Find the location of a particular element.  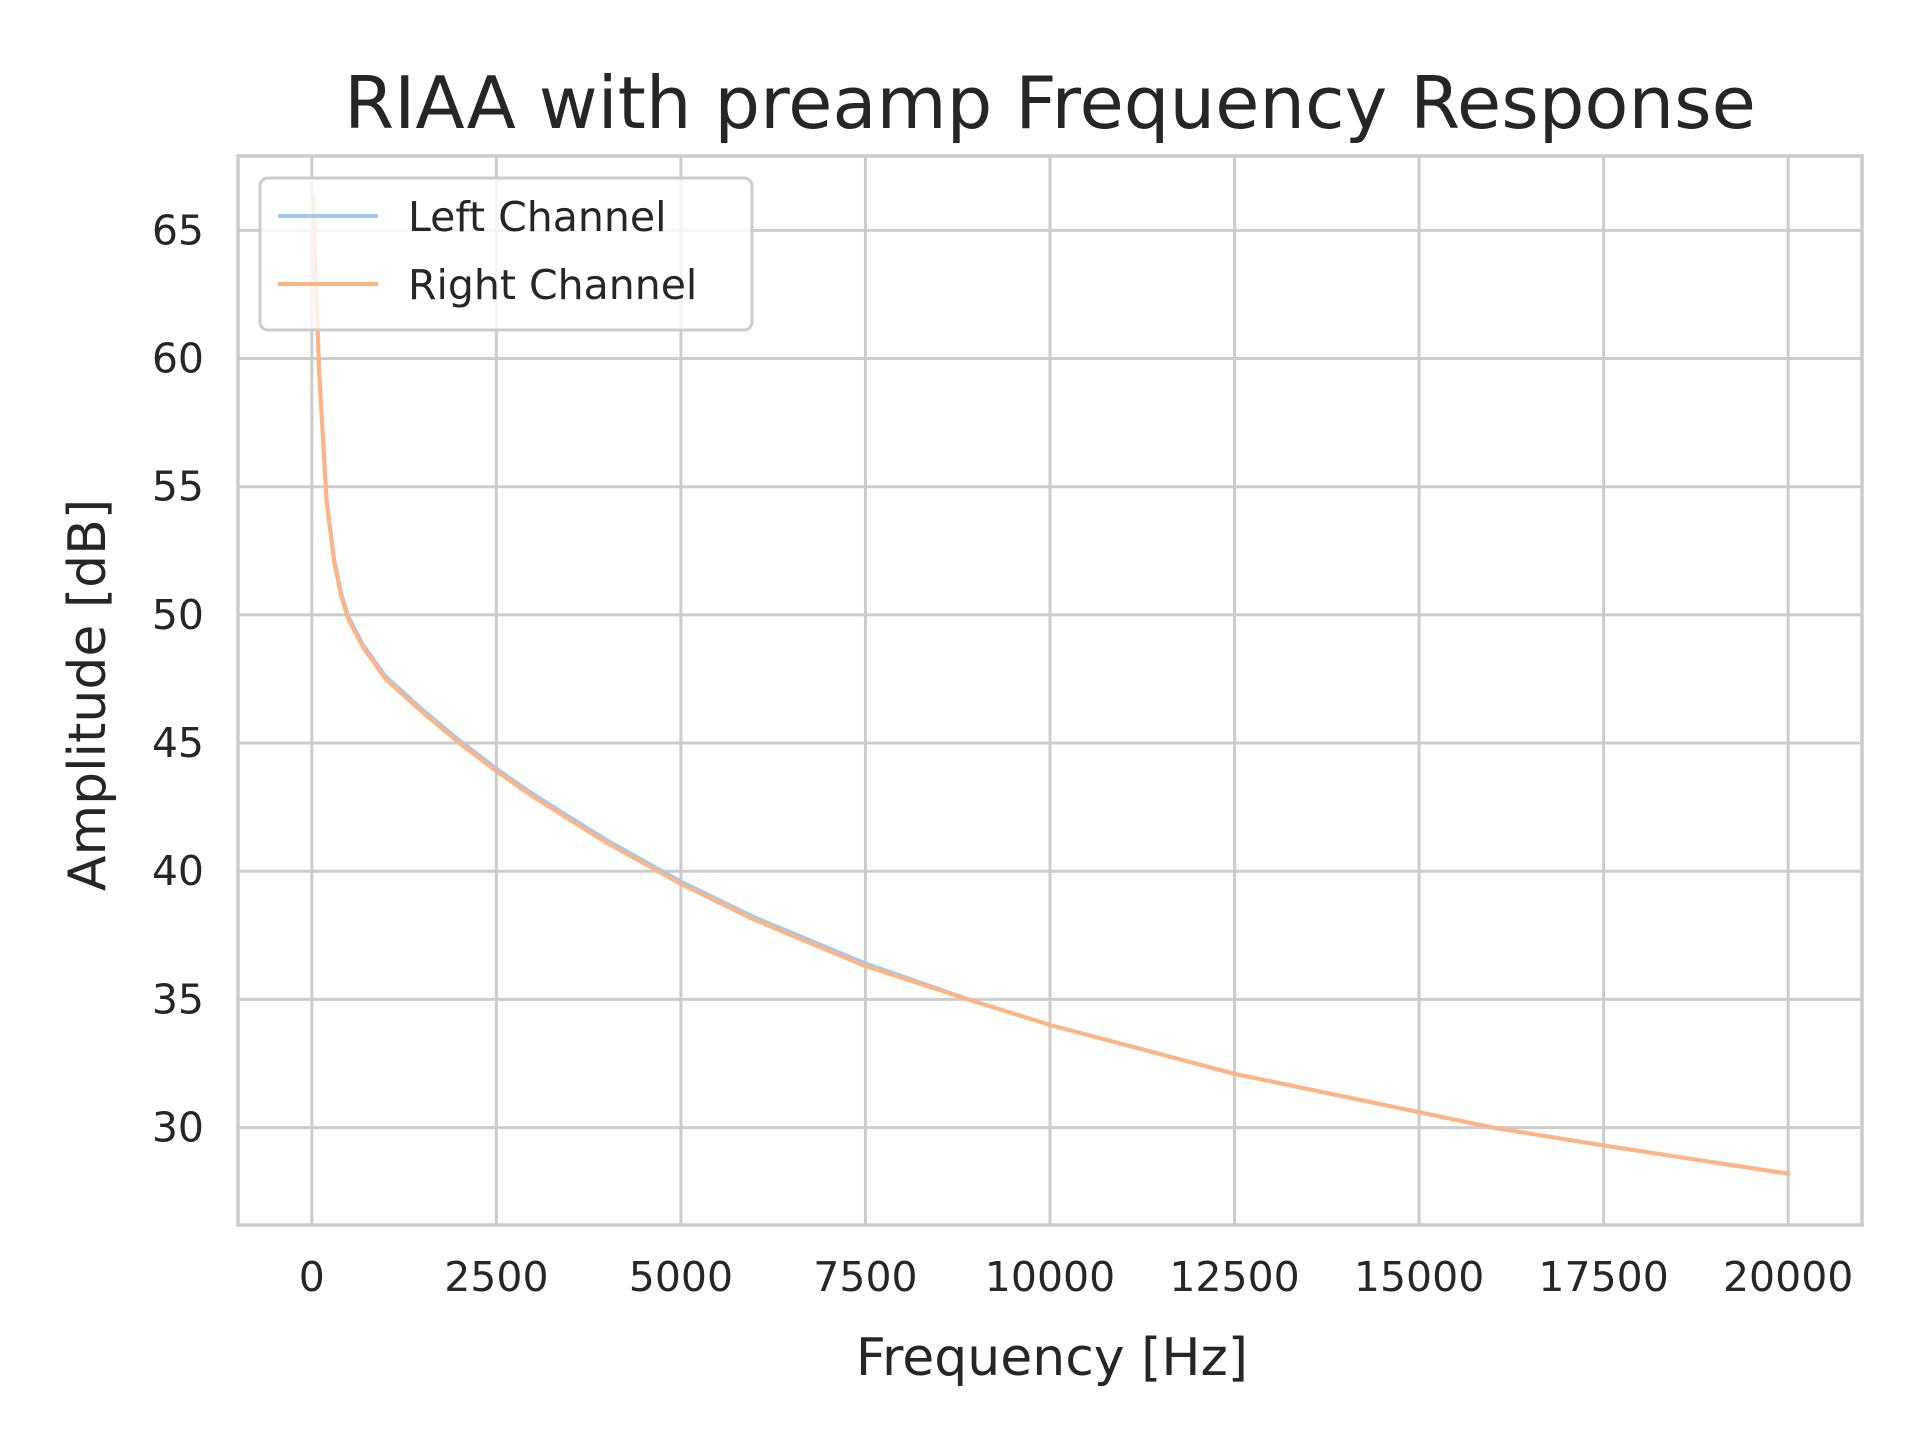

y-tick-label-3: 45 is located at coordinates (178, 743).